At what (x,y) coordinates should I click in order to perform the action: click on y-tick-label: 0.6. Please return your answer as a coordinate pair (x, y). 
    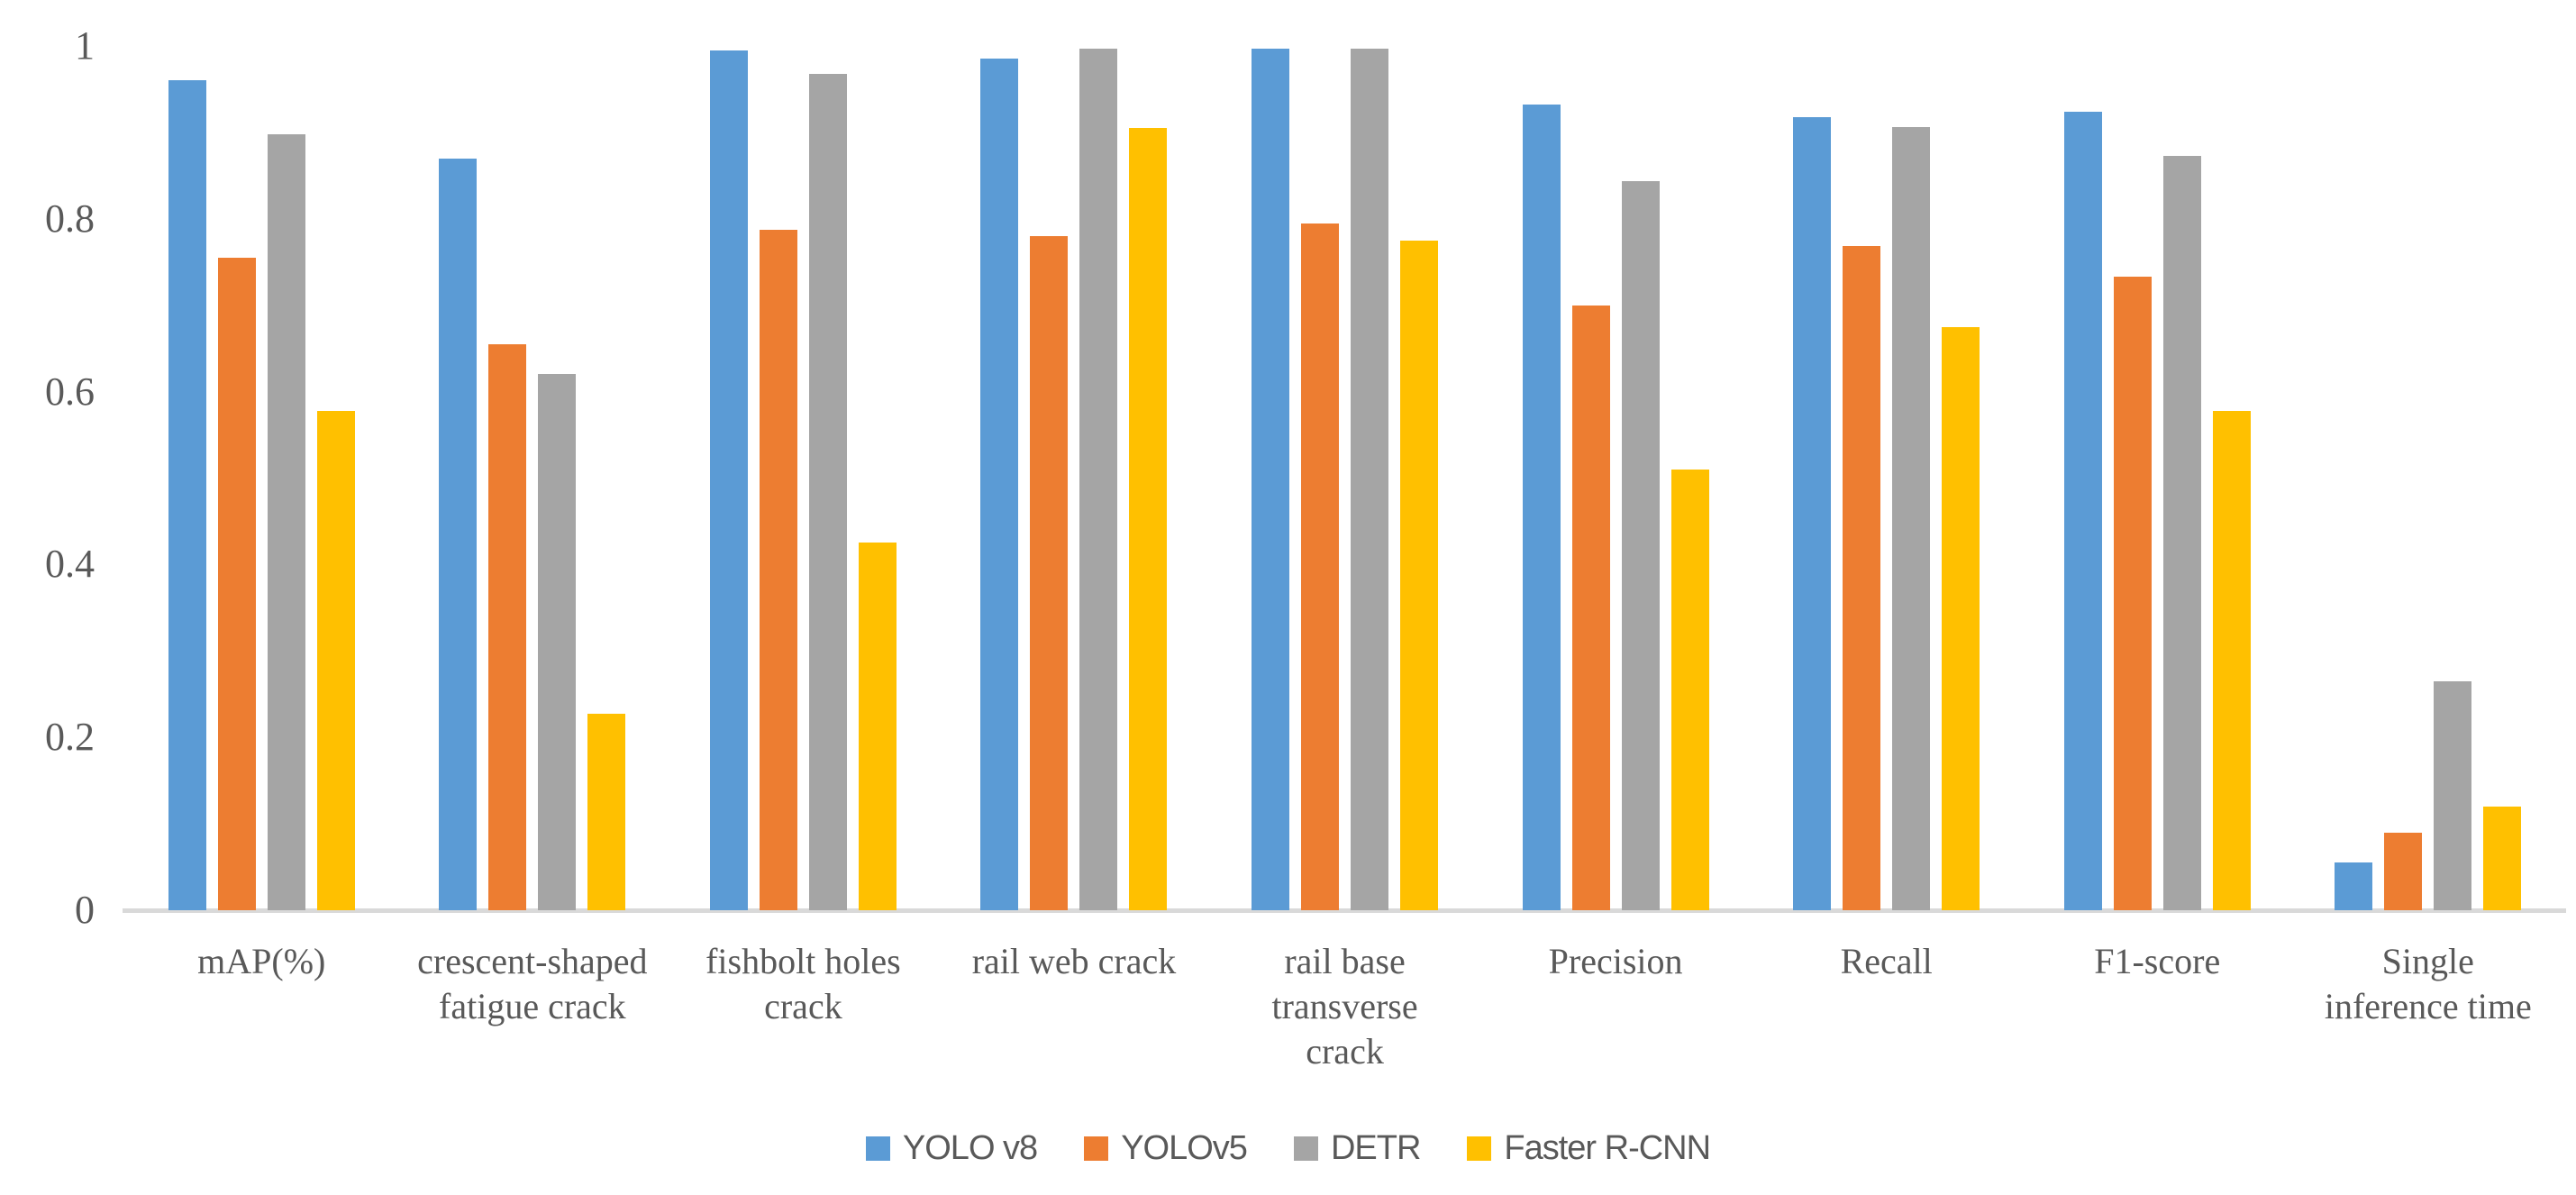
    Looking at the image, I should click on (70, 392).